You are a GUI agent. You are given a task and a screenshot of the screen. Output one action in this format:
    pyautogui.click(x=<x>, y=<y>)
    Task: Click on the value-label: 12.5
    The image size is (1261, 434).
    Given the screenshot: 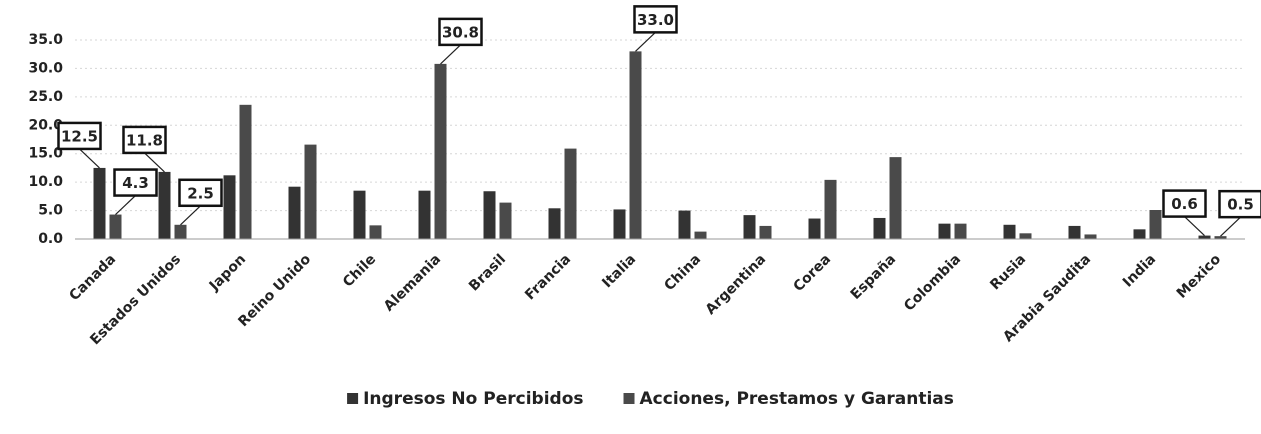 What is the action you would take?
    pyautogui.click(x=79, y=136)
    